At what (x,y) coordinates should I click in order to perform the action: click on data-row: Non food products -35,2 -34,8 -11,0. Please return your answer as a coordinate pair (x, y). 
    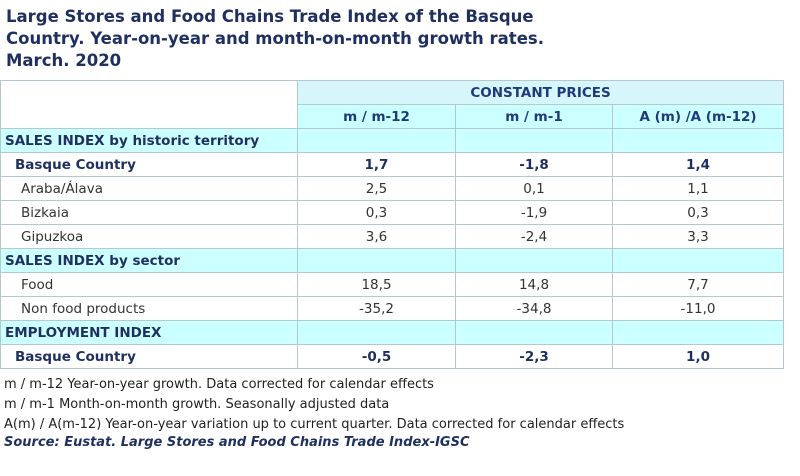
    Looking at the image, I should click on (392, 308).